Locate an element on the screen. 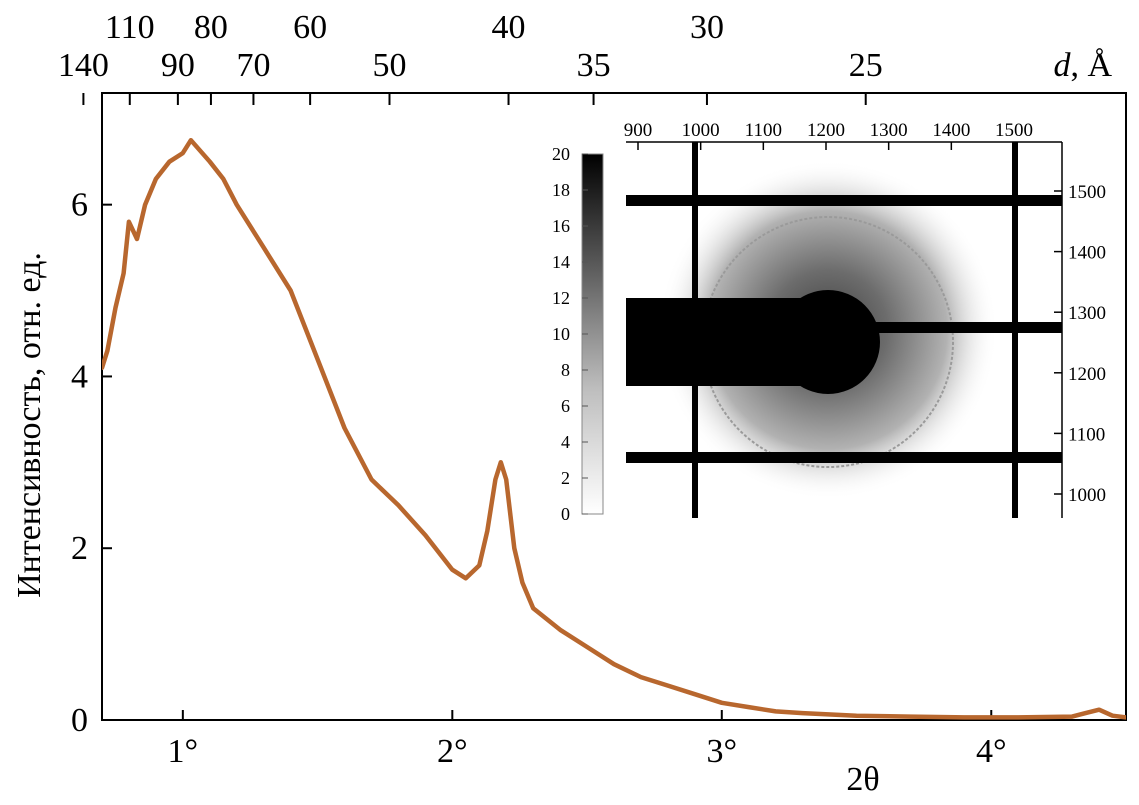 Image resolution: width=1139 pixels, height=805 pixels. colorbar-tick-label: 0 is located at coordinates (565, 514).